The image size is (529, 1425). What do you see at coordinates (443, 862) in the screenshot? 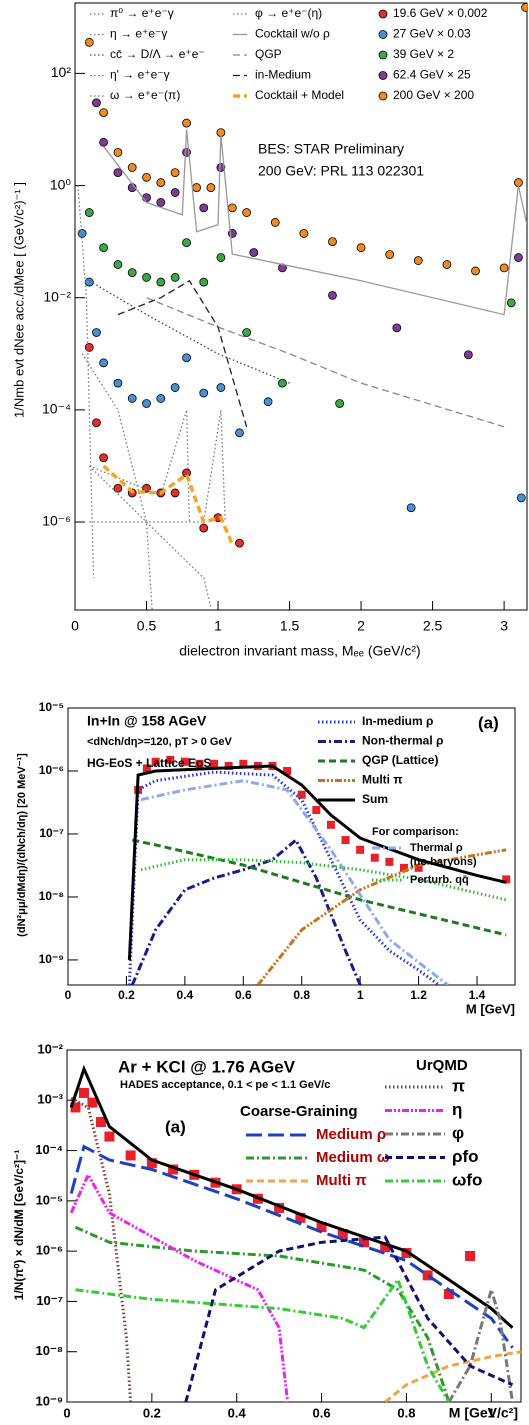
I see `annotation: (no baryons)` at bounding box center [443, 862].